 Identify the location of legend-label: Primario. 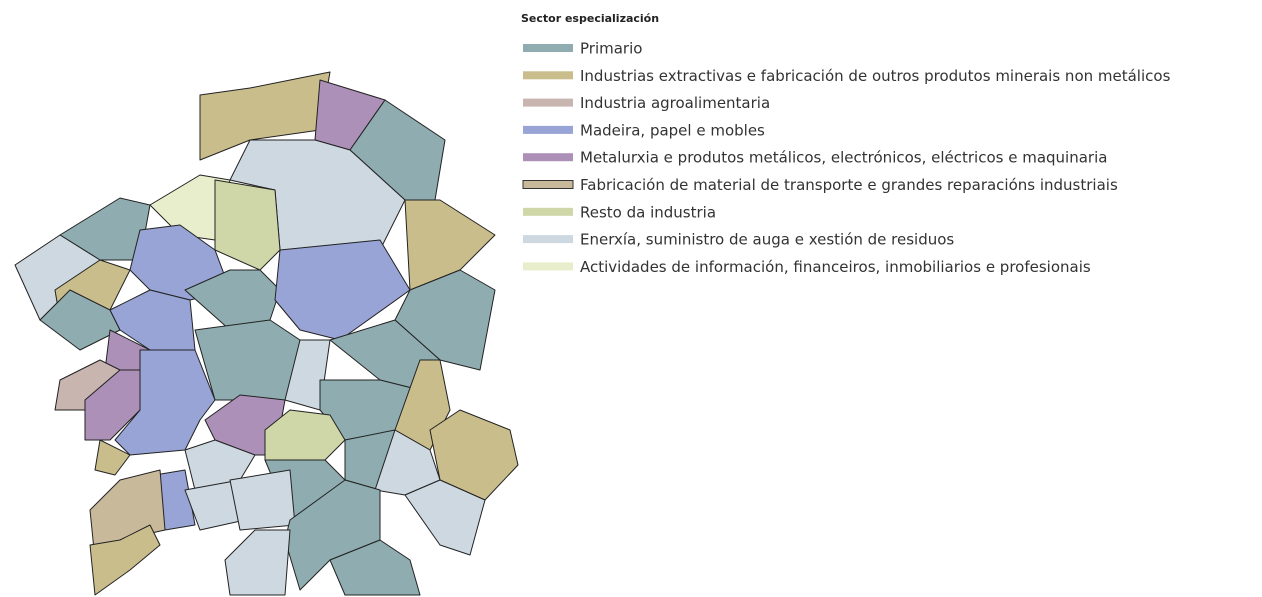
(611, 49).